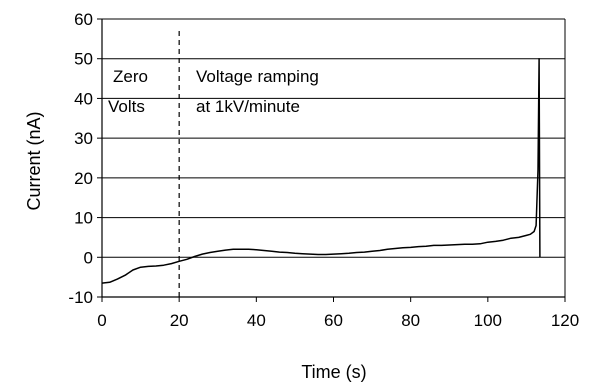 The height and width of the screenshot is (385, 593). I want to click on y-tick-label: 40, so click(83, 98).